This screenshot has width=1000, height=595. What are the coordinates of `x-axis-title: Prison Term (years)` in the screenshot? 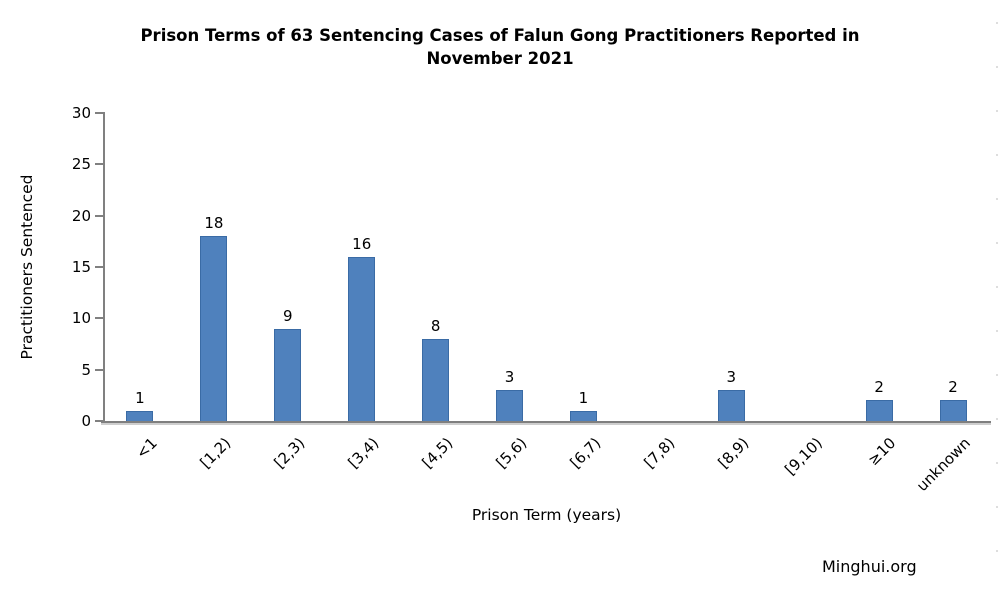 It's located at (546, 515).